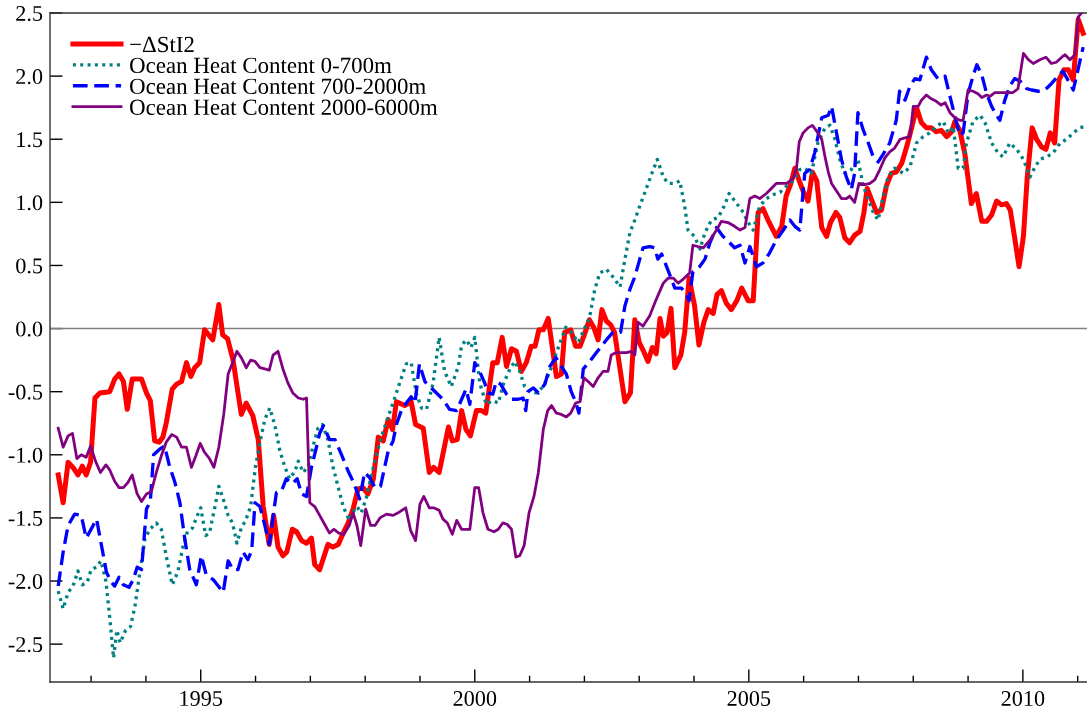  I want to click on legend-label: Ocean Heat Content 0-700m, so click(261, 65).